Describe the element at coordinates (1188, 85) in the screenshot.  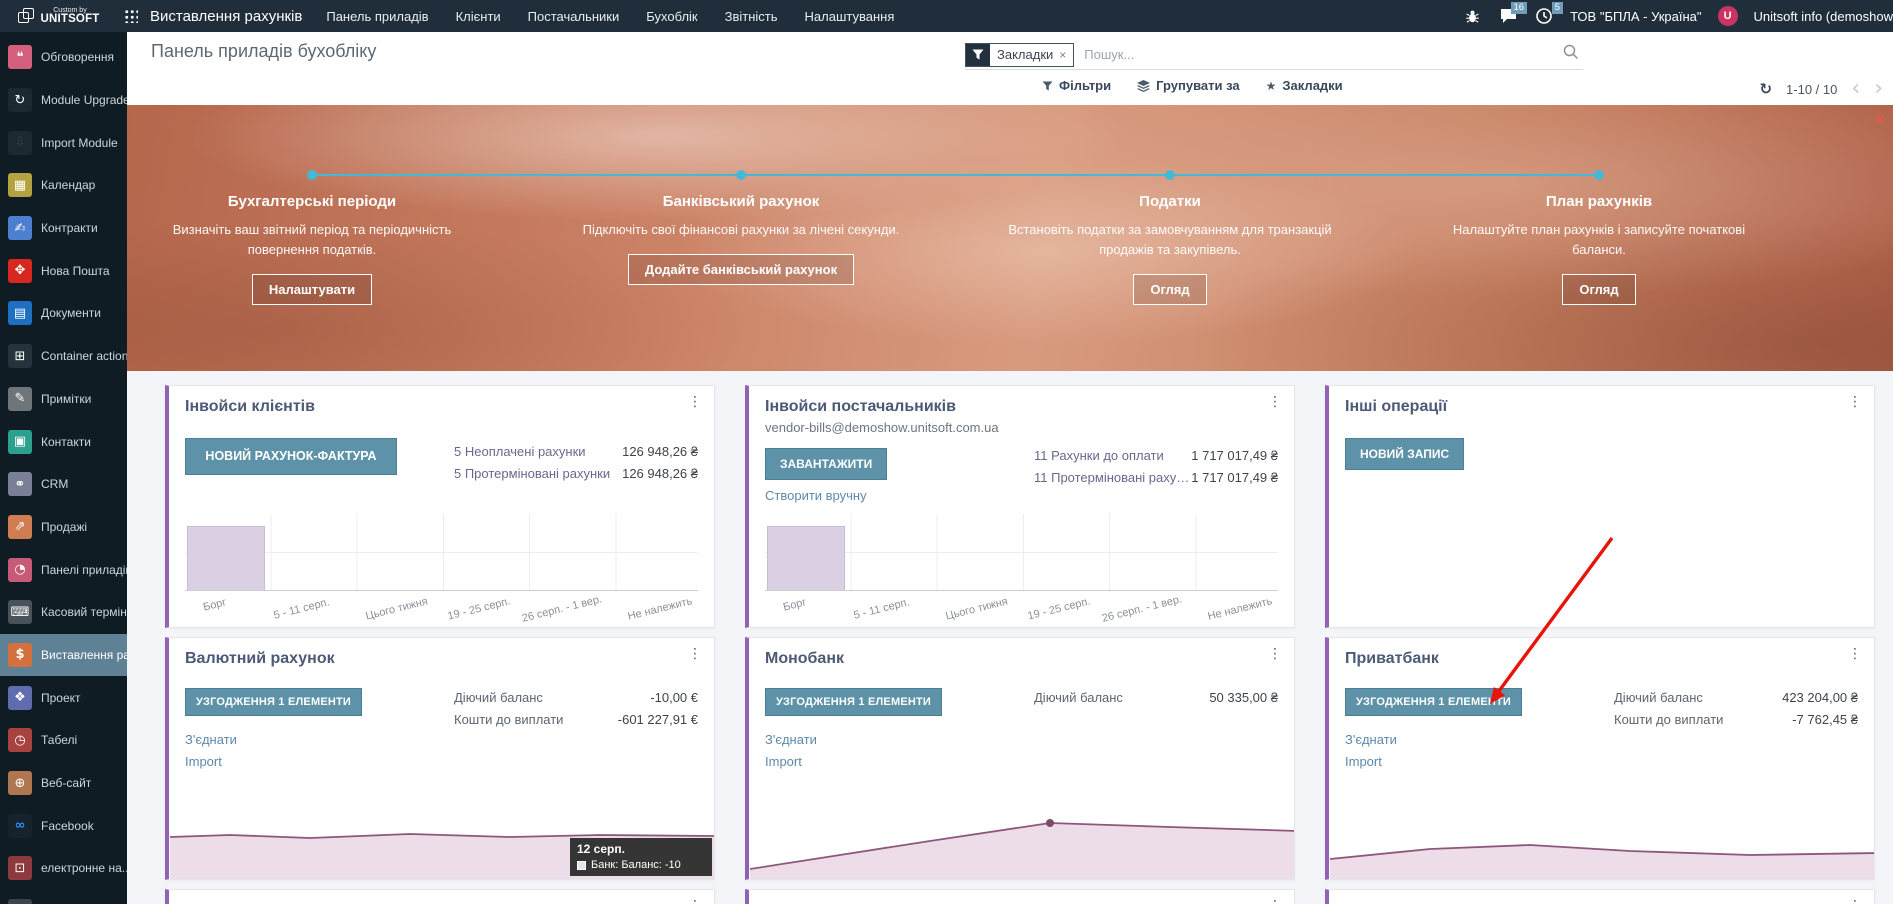
I see `group-by-button: Групувати за` at that location.